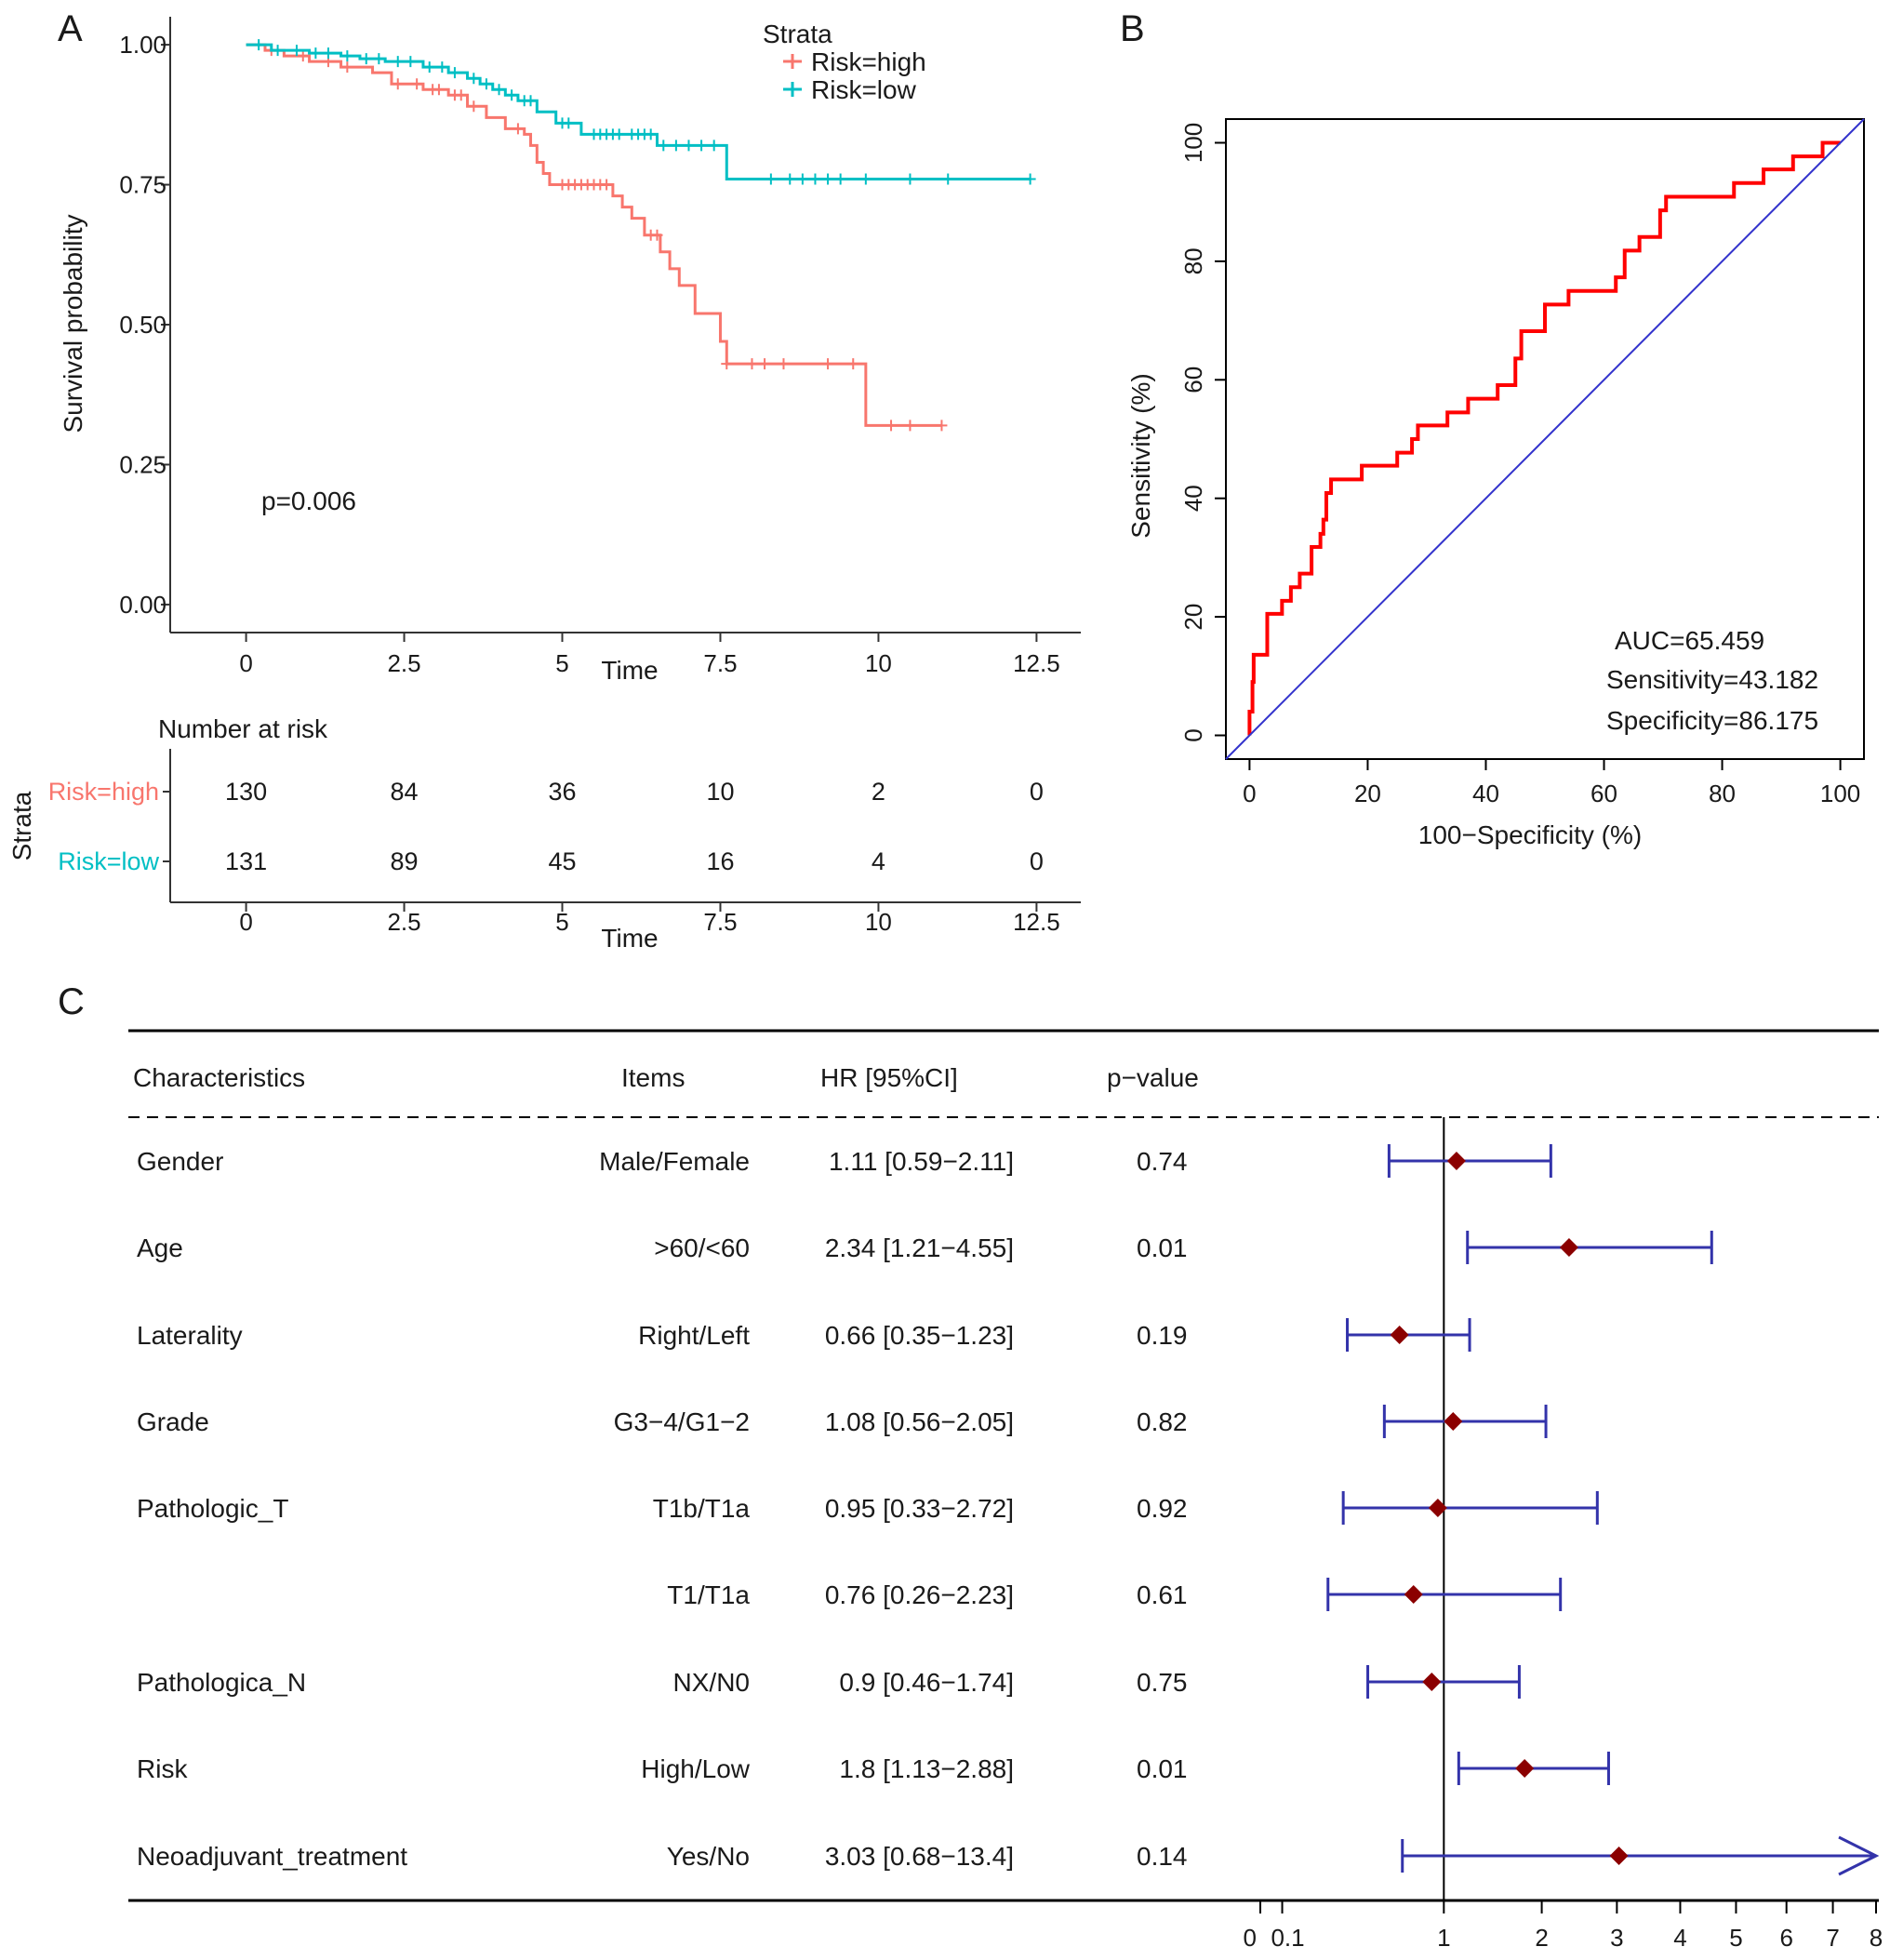 The height and width of the screenshot is (1960, 1890). What do you see at coordinates (70, 28) in the screenshot?
I see `panel-label-a: A` at bounding box center [70, 28].